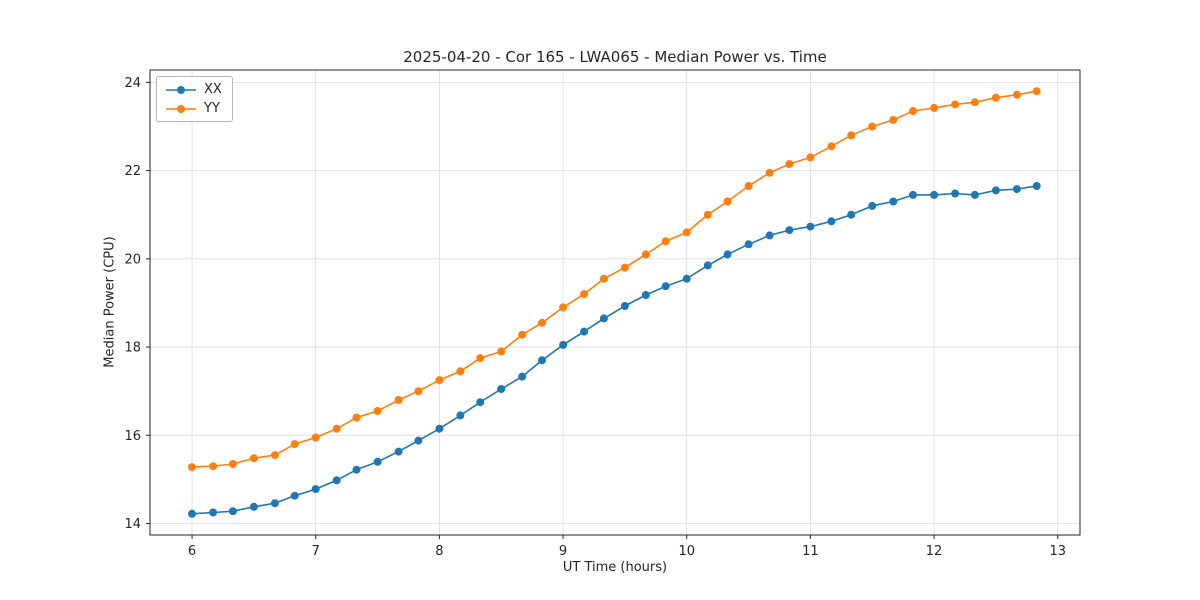 The height and width of the screenshot is (600, 1200). Describe the element at coordinates (194, 99) in the screenshot. I see `legend: XX YY` at that location.